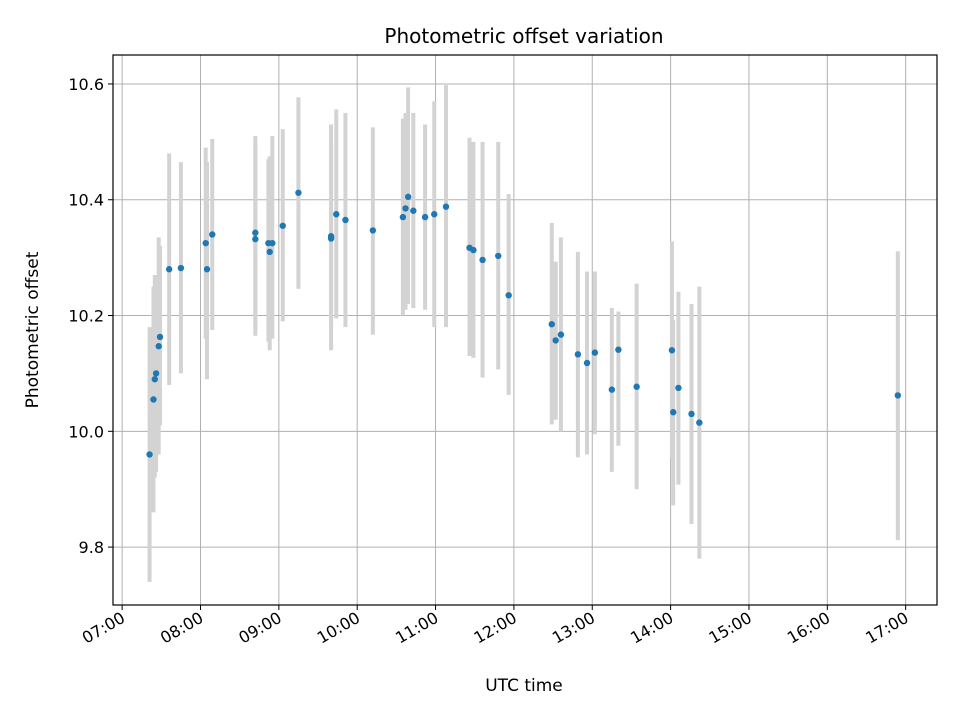 The image size is (960, 720). Describe the element at coordinates (86, 316) in the screenshot. I see `y-tick-label: 10.2` at that location.